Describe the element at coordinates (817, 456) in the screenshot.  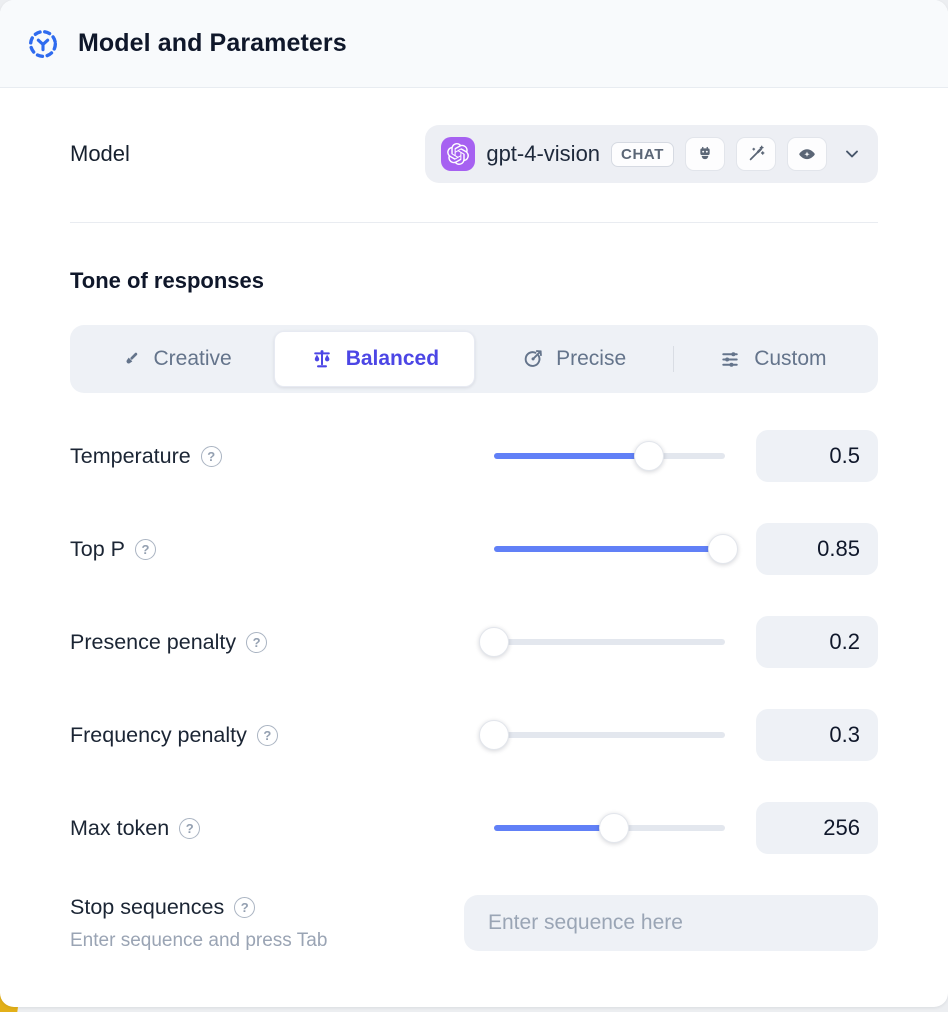
I see `temperature-value: 0.5` at that location.